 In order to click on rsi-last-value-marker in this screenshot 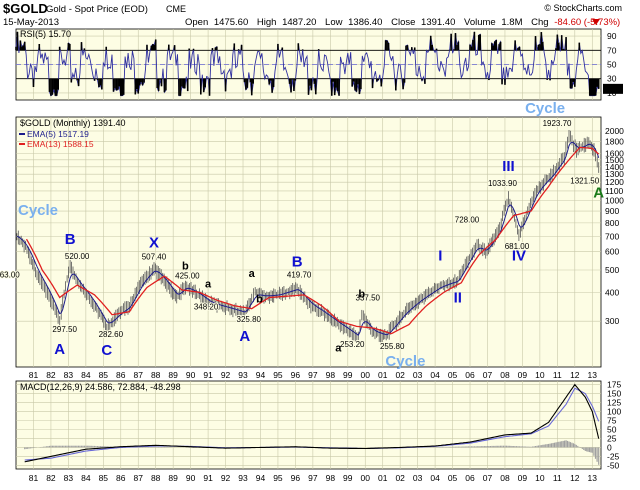, I will do `click(613, 88)`.